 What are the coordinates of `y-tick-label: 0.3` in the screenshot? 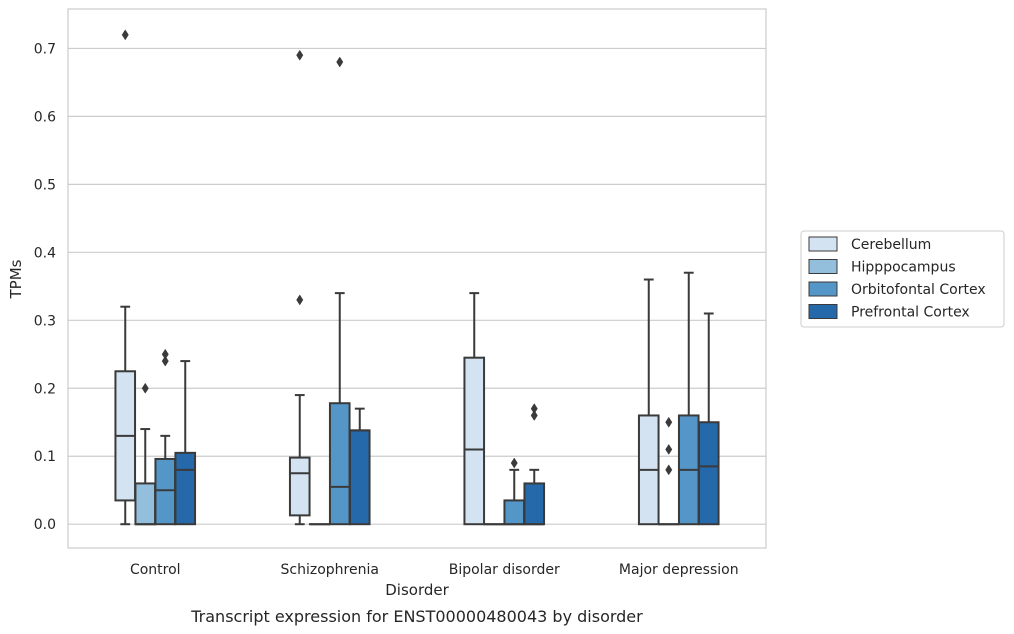 It's located at (45, 321).